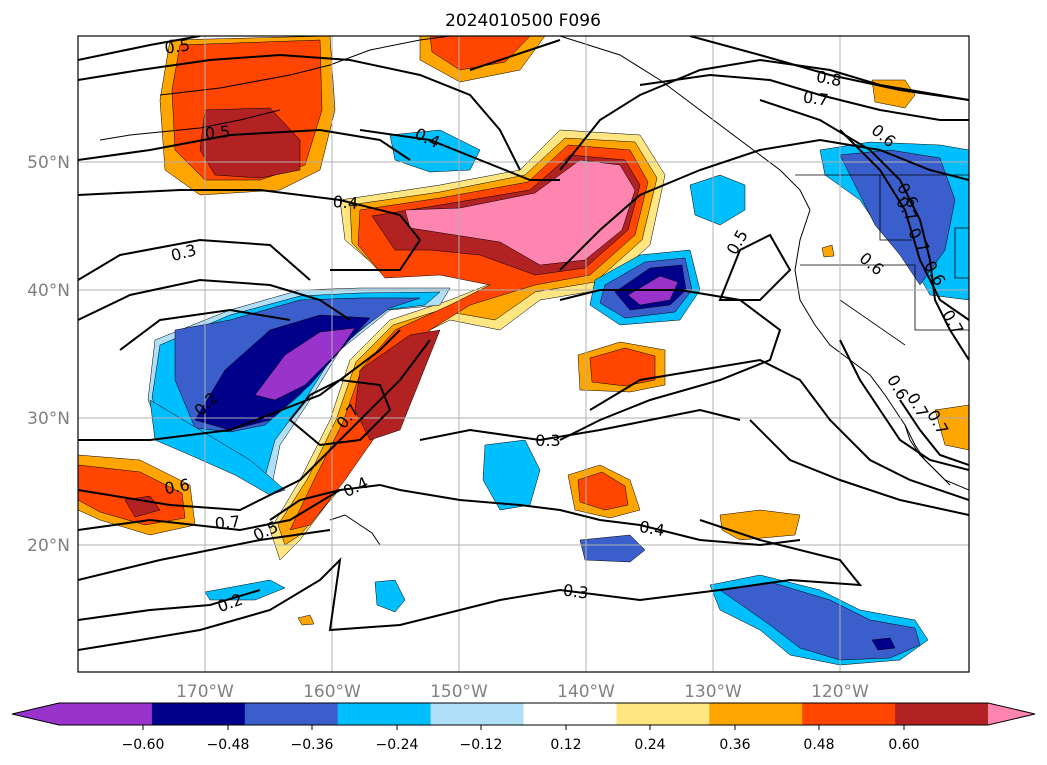 This screenshot has width=1047, height=765. What do you see at coordinates (228, 745) in the screenshot?
I see `colorbar-tick-label: −0.48` at bounding box center [228, 745].